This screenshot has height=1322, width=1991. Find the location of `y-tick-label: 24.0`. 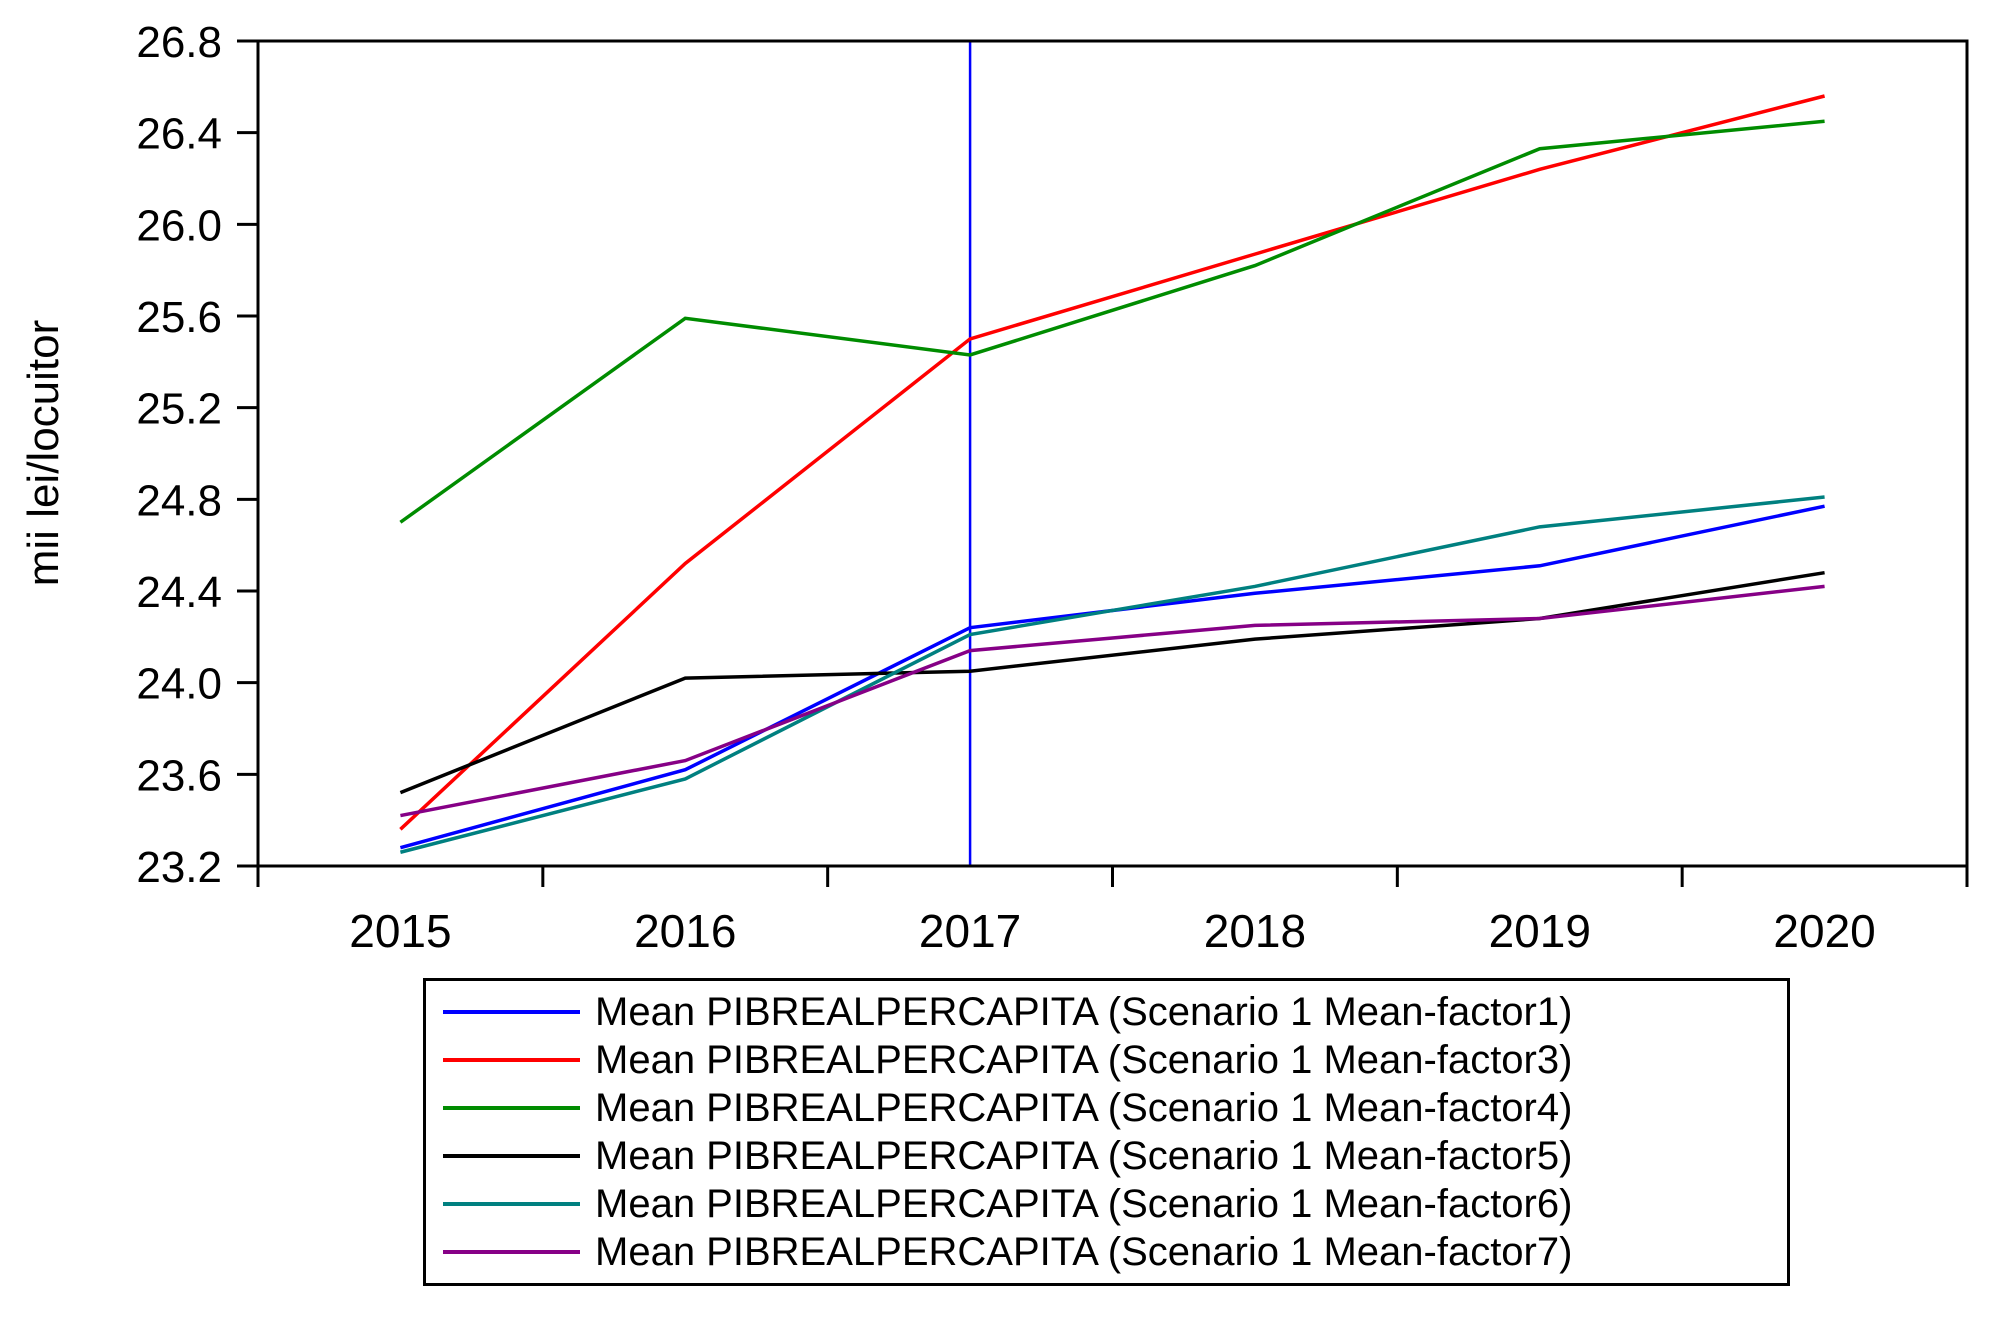

y-tick-label: 24.0 is located at coordinates (179, 684).